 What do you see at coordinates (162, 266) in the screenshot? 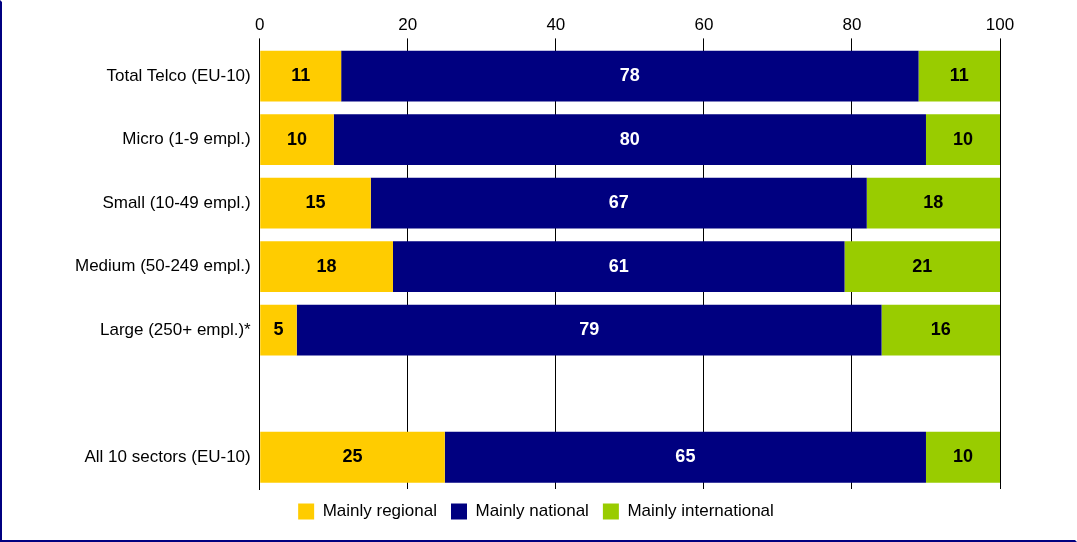
I see `y-tick-label: Medium (50-249 empl.)` at bounding box center [162, 266].